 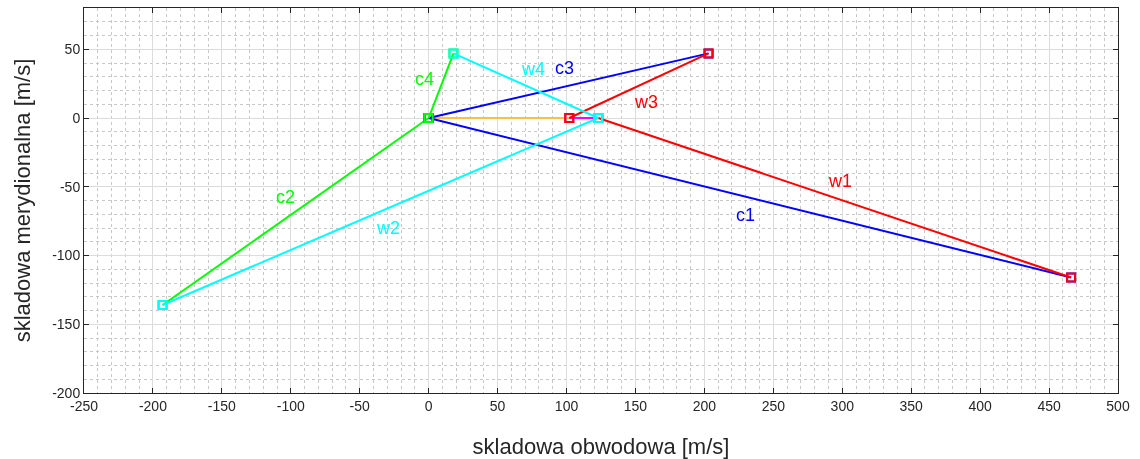 I want to click on x-tick-label: 350, so click(x=911, y=405).